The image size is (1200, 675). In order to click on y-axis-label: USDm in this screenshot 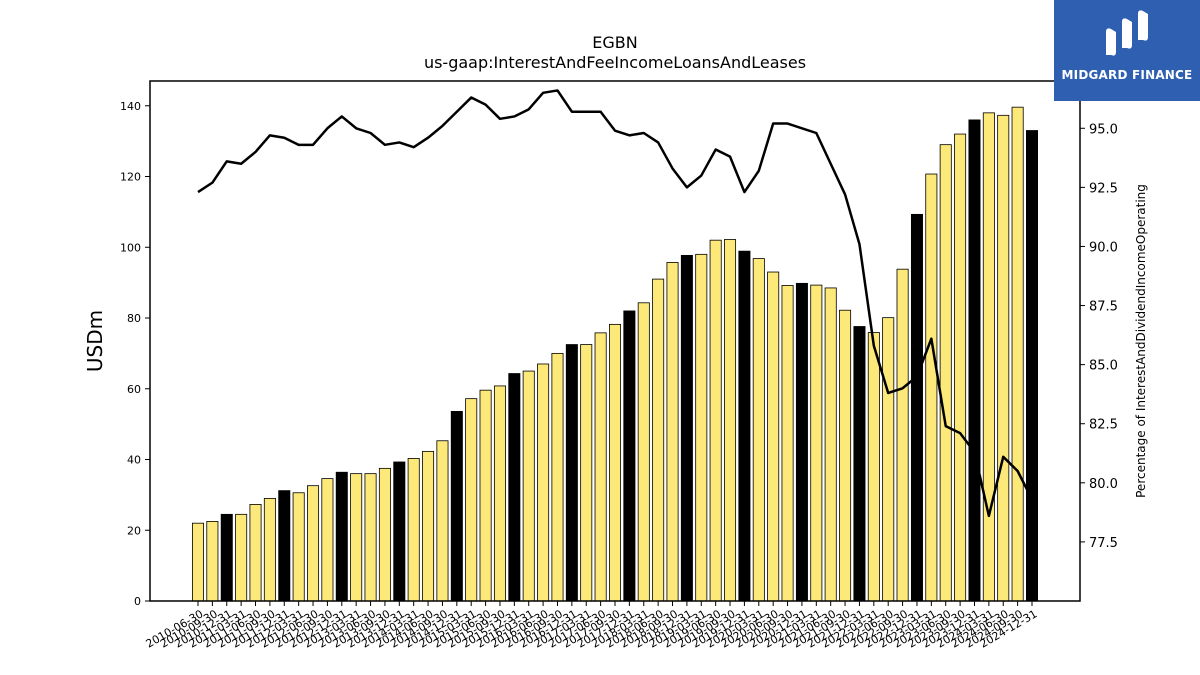, I will do `click(95, 341)`.